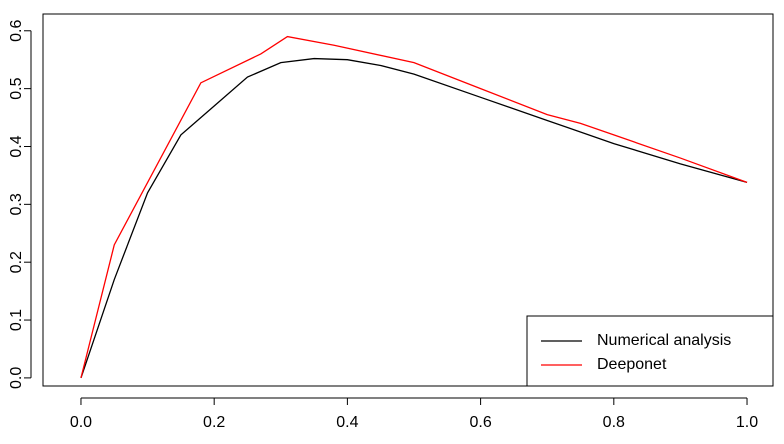 The width and height of the screenshot is (784, 444). I want to click on y-tick-label: 0.4, so click(16, 146).